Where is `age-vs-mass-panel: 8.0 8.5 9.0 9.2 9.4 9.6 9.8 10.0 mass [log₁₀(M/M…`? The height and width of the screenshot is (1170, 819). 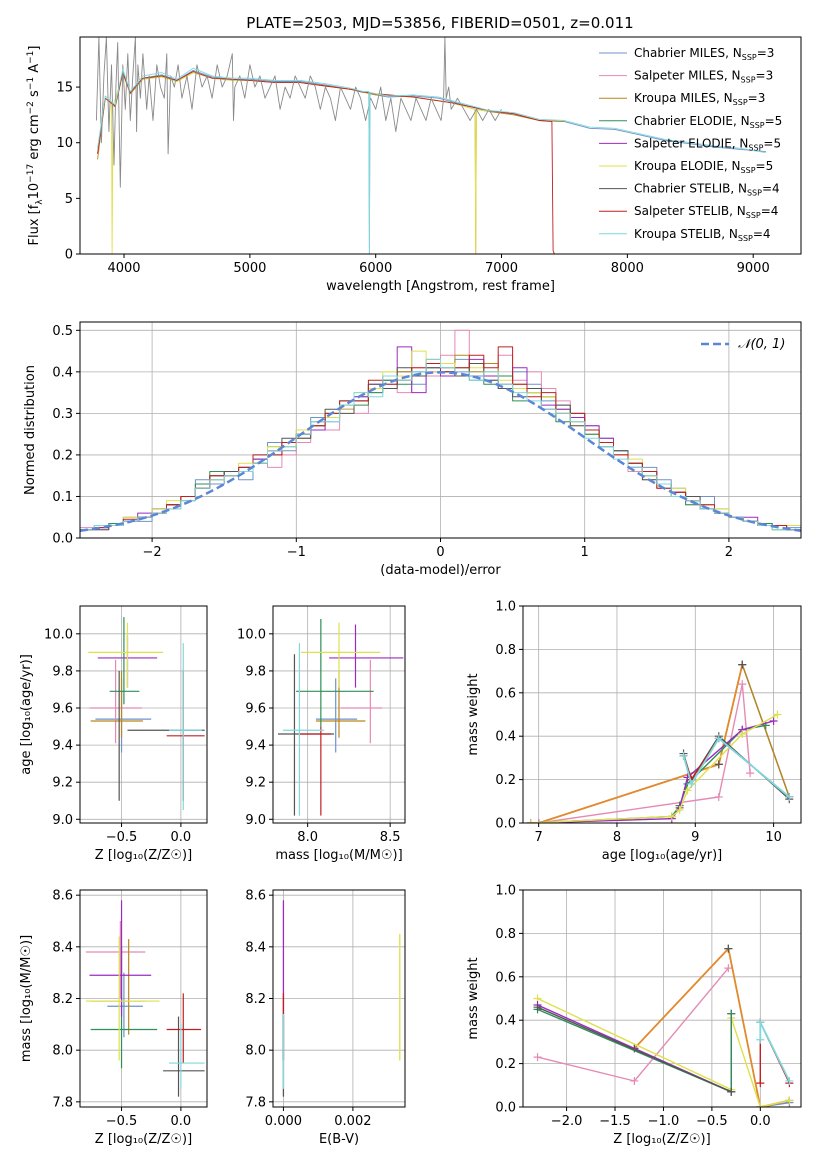
age-vs-mass-panel: 8.0 8.5 9.0 9.2 9.4 9.6 9.8 10.0 mass [log₁₀(M/M… is located at coordinates (321, 734).